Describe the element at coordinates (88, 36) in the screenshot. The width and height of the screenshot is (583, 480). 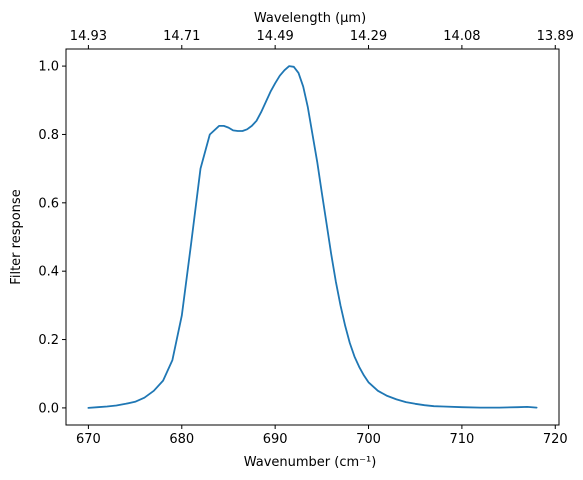
I see `top-tick-label: 14.93` at that location.